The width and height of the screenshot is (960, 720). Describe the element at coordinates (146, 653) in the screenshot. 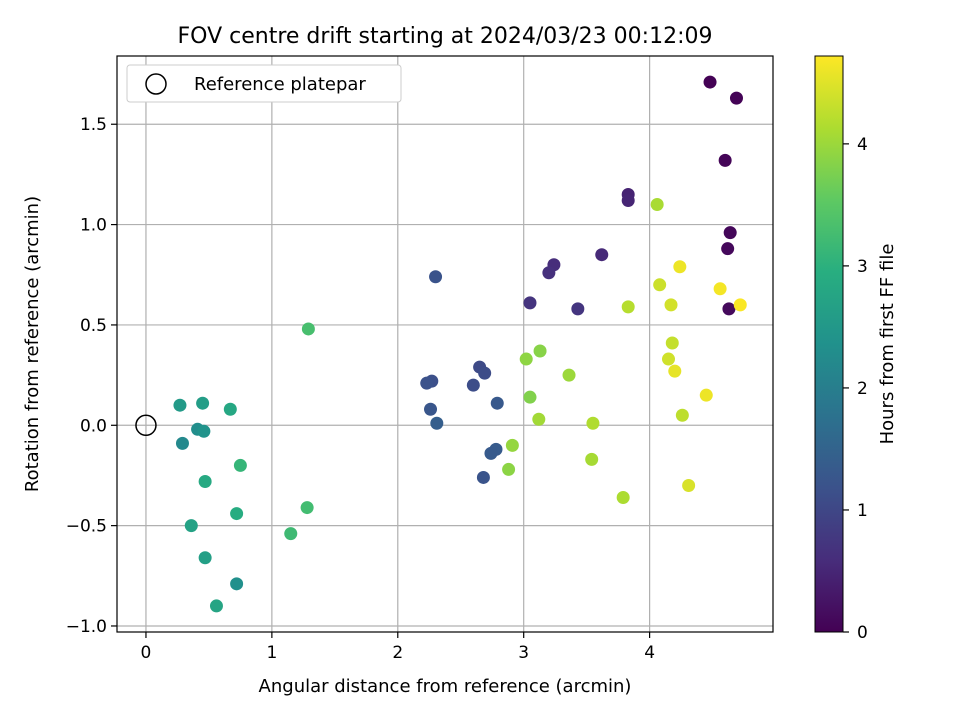

I see `x-tick-label: 0` at that location.